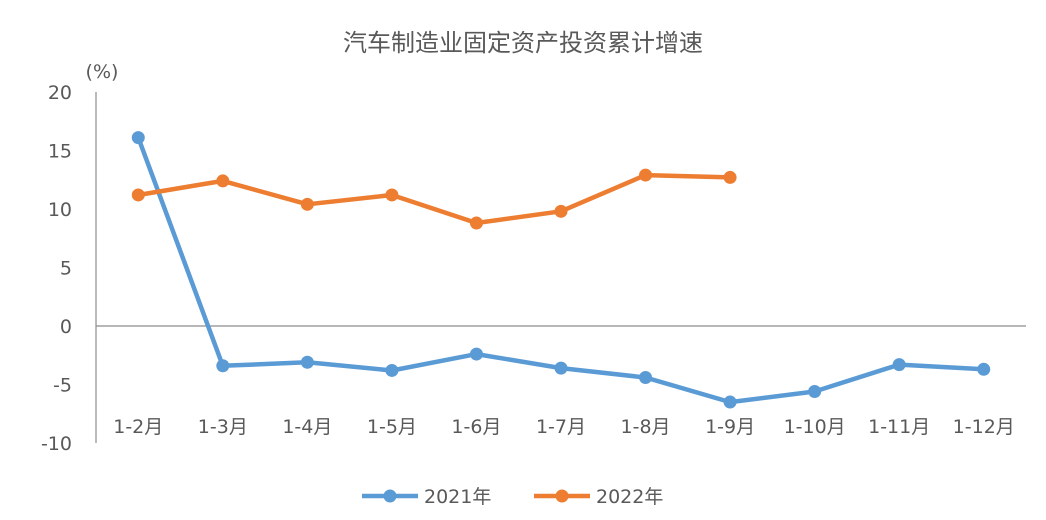  What do you see at coordinates (392, 427) in the screenshot?
I see `x-tick-label: 1-5月` at bounding box center [392, 427].